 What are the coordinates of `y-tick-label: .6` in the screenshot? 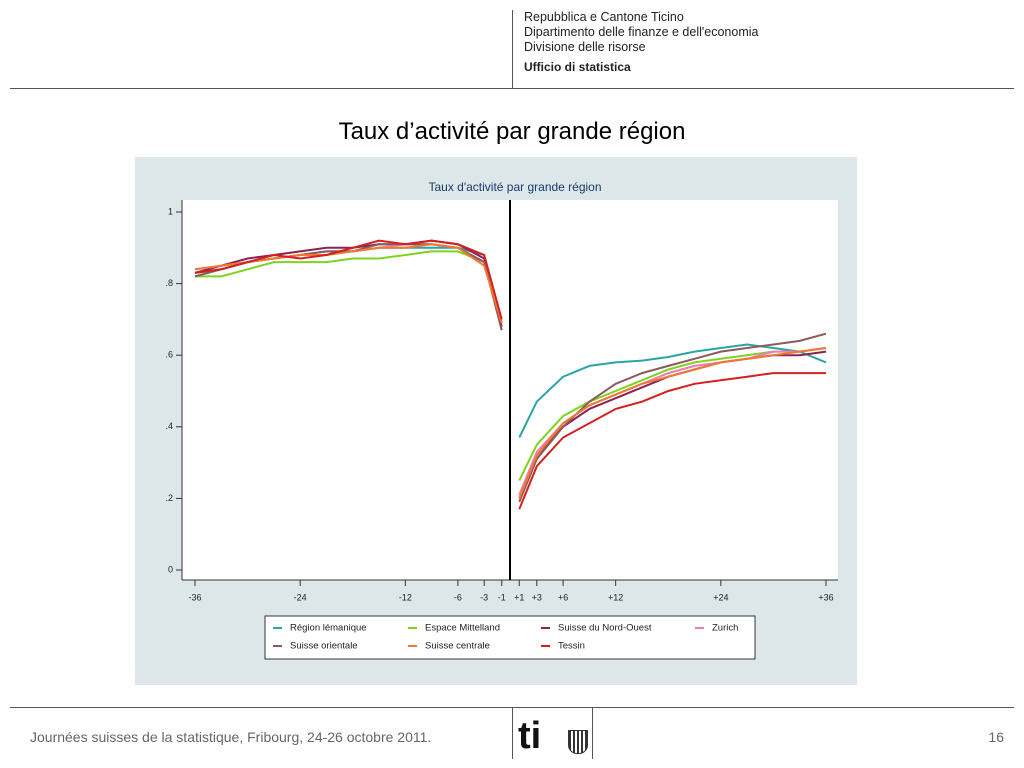 It's located at (169, 355).